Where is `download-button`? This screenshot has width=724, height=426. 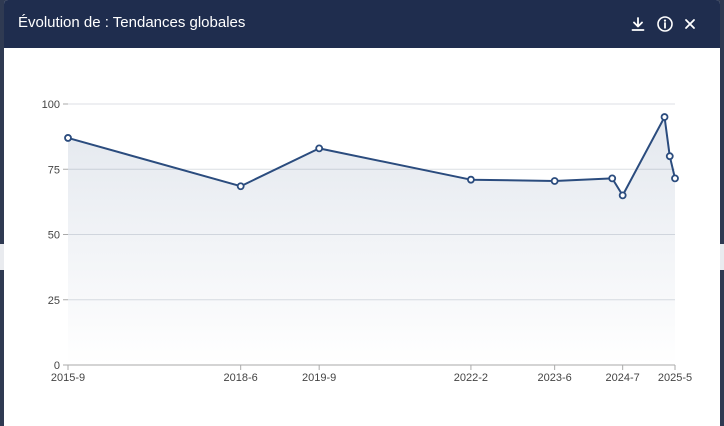
download-button is located at coordinates (638, 24).